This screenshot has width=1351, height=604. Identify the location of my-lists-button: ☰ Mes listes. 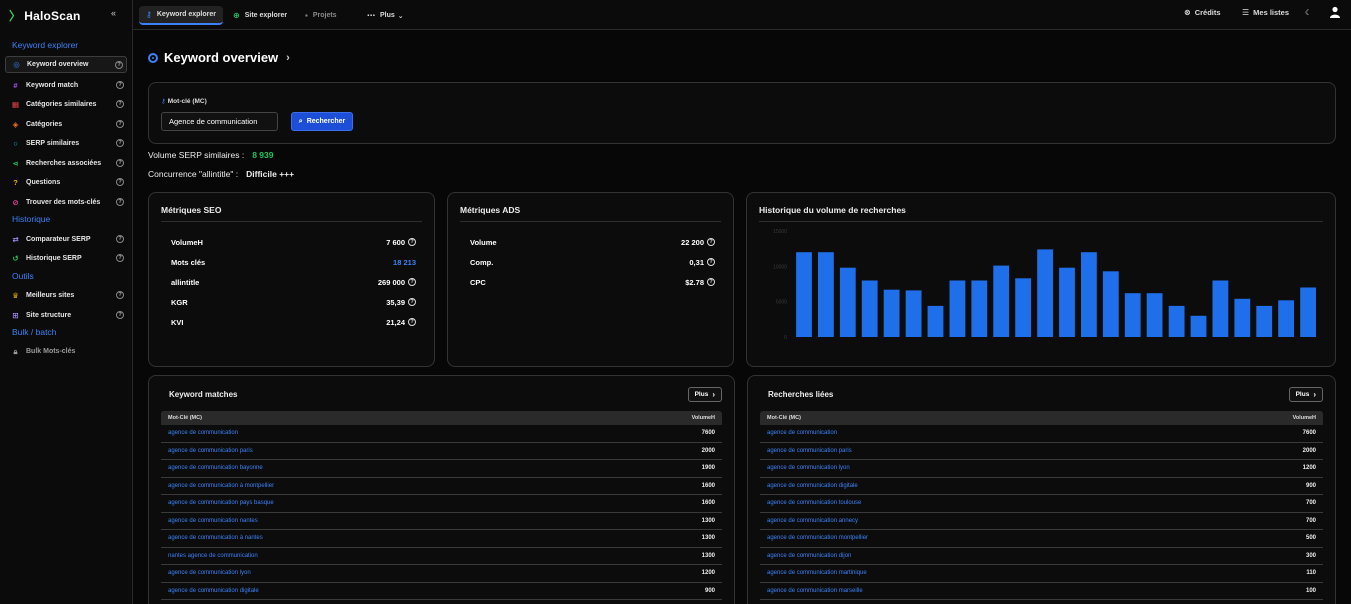
(1265, 12).